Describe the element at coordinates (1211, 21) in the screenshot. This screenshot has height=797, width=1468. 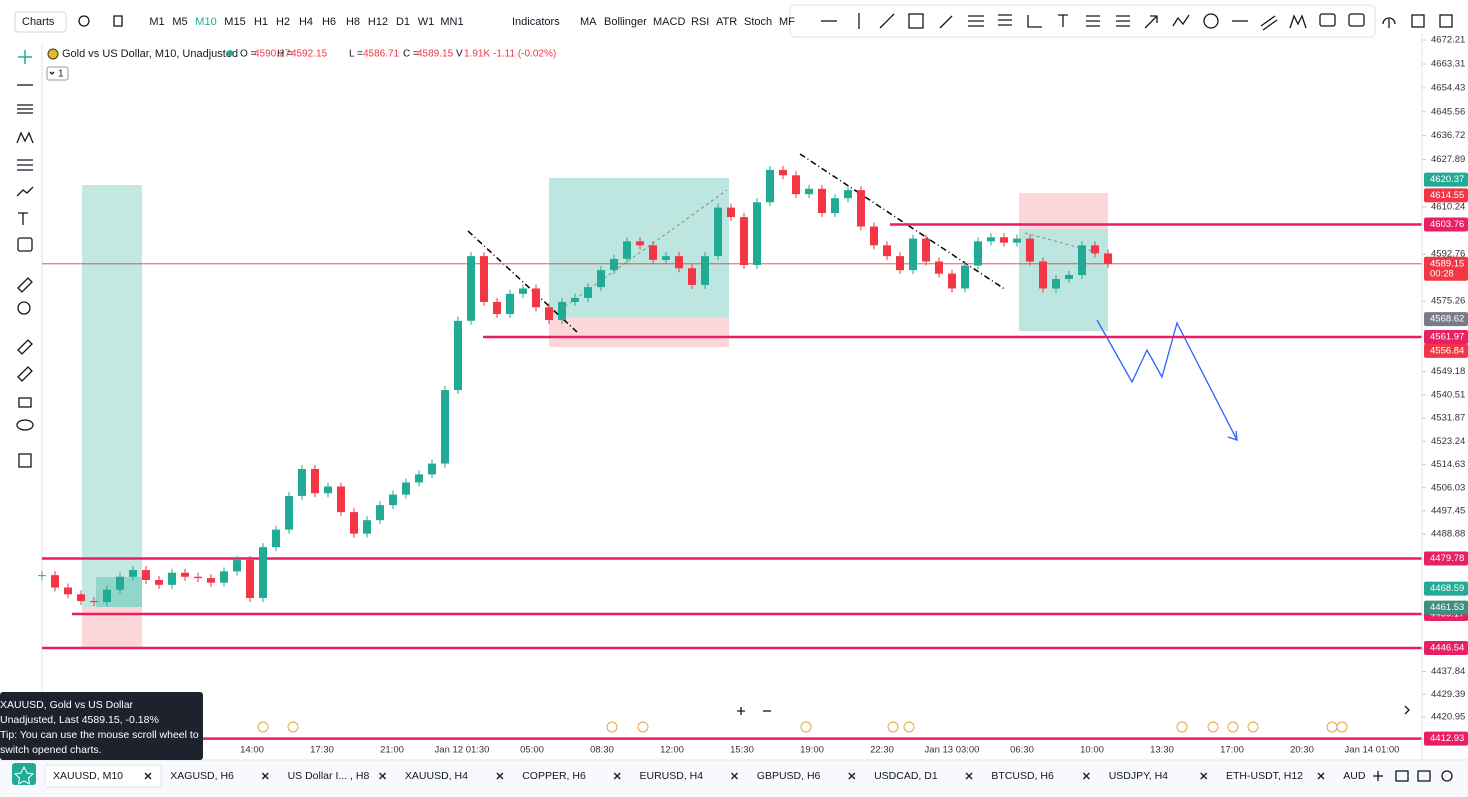
I see `circle-icon` at that location.